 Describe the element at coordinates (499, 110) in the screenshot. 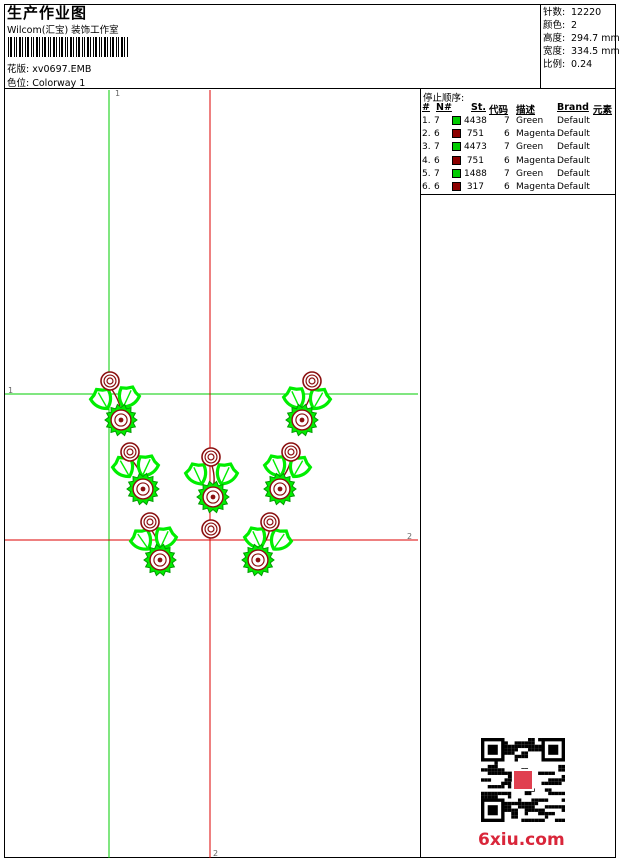

I see `col-code: 代码` at that location.